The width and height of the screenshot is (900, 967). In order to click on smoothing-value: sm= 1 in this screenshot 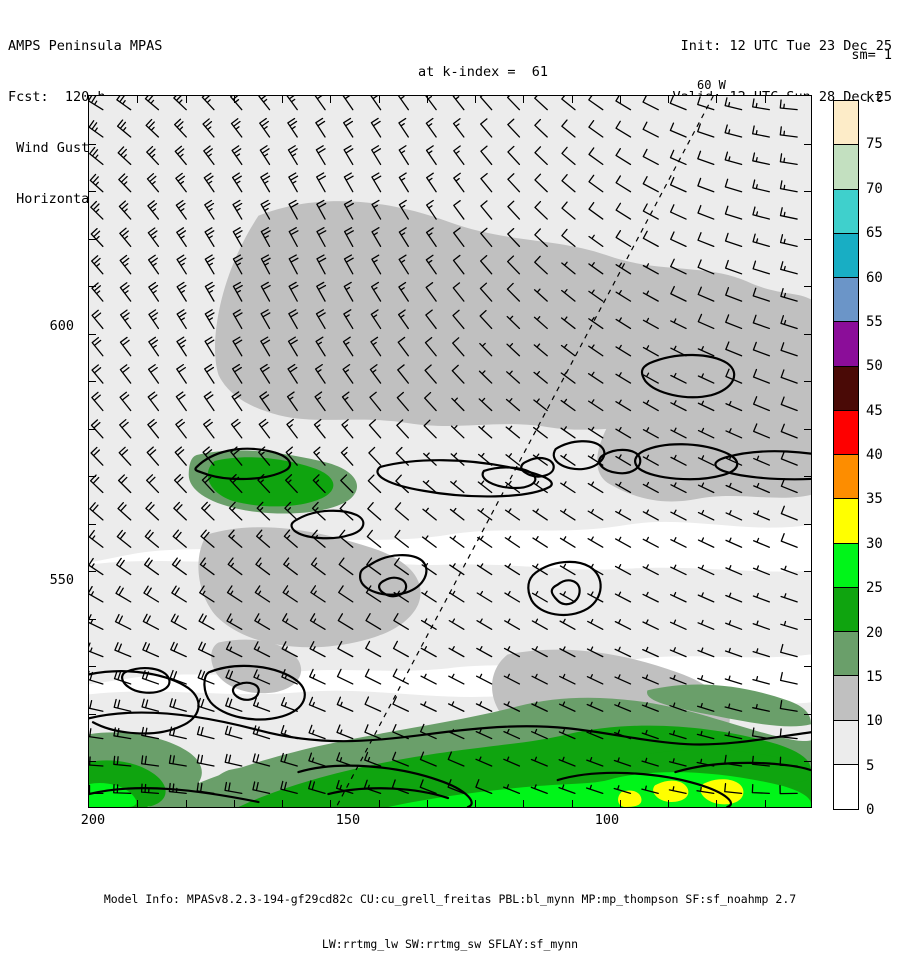, I will do `click(871, 55)`.